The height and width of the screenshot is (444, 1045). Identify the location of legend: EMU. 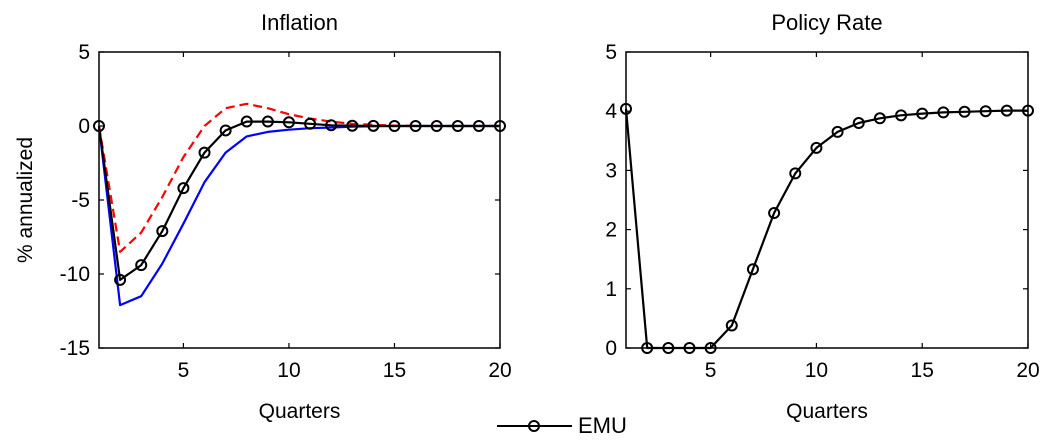
(562, 425).